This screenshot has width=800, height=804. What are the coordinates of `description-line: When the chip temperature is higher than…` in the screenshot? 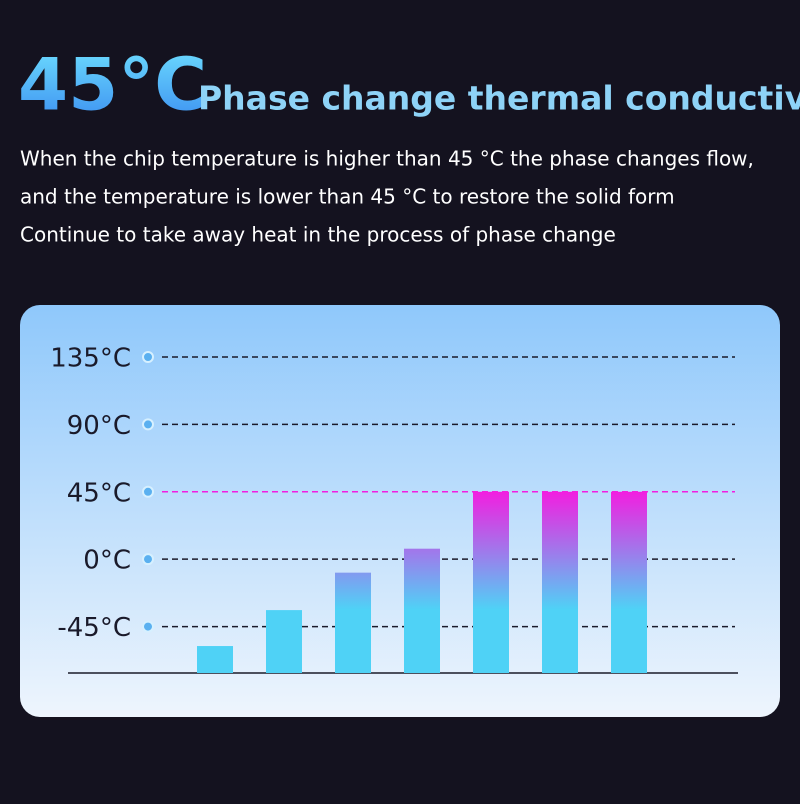 It's located at (387, 159).